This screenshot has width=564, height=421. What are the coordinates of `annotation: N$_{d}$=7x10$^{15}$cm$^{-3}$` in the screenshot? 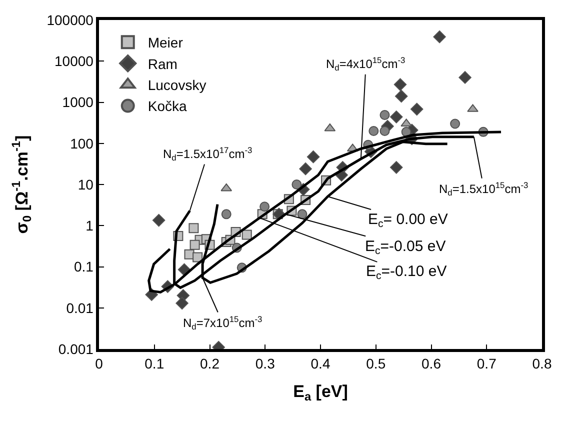 It's located at (222, 323).